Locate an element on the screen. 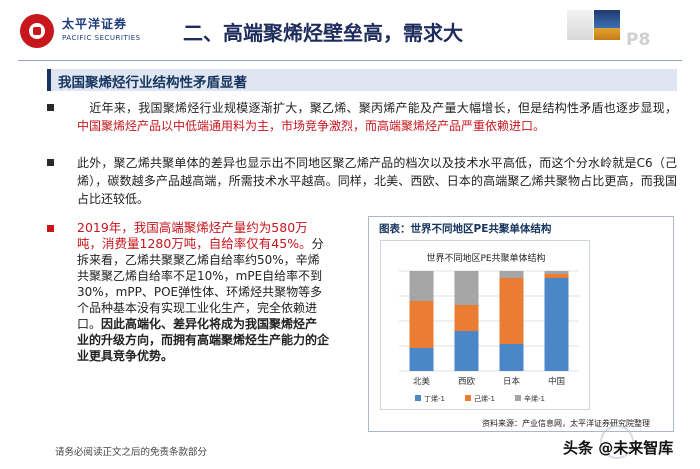 The height and width of the screenshot is (469, 700). disclaimer-note: 请务必阅读正文之后的免责条款部分 is located at coordinates (131, 452).